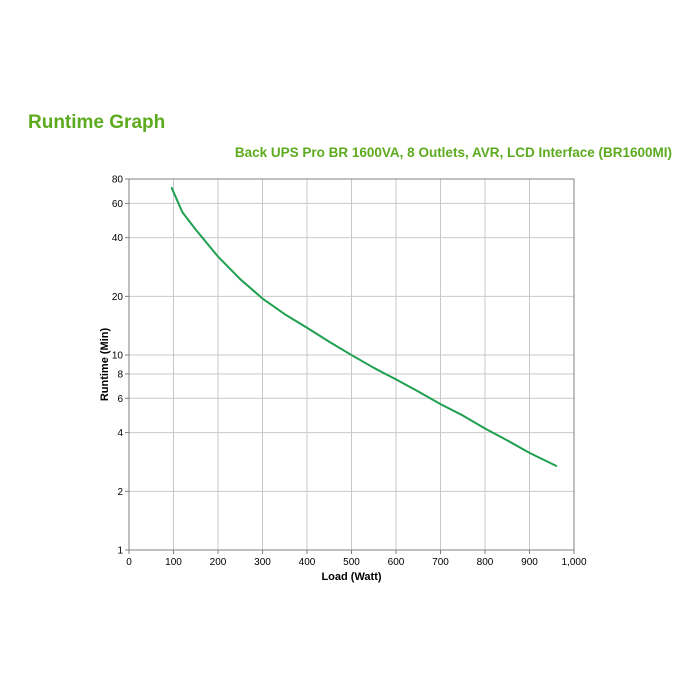  I want to click on y-tick-label: 2, so click(120, 492).